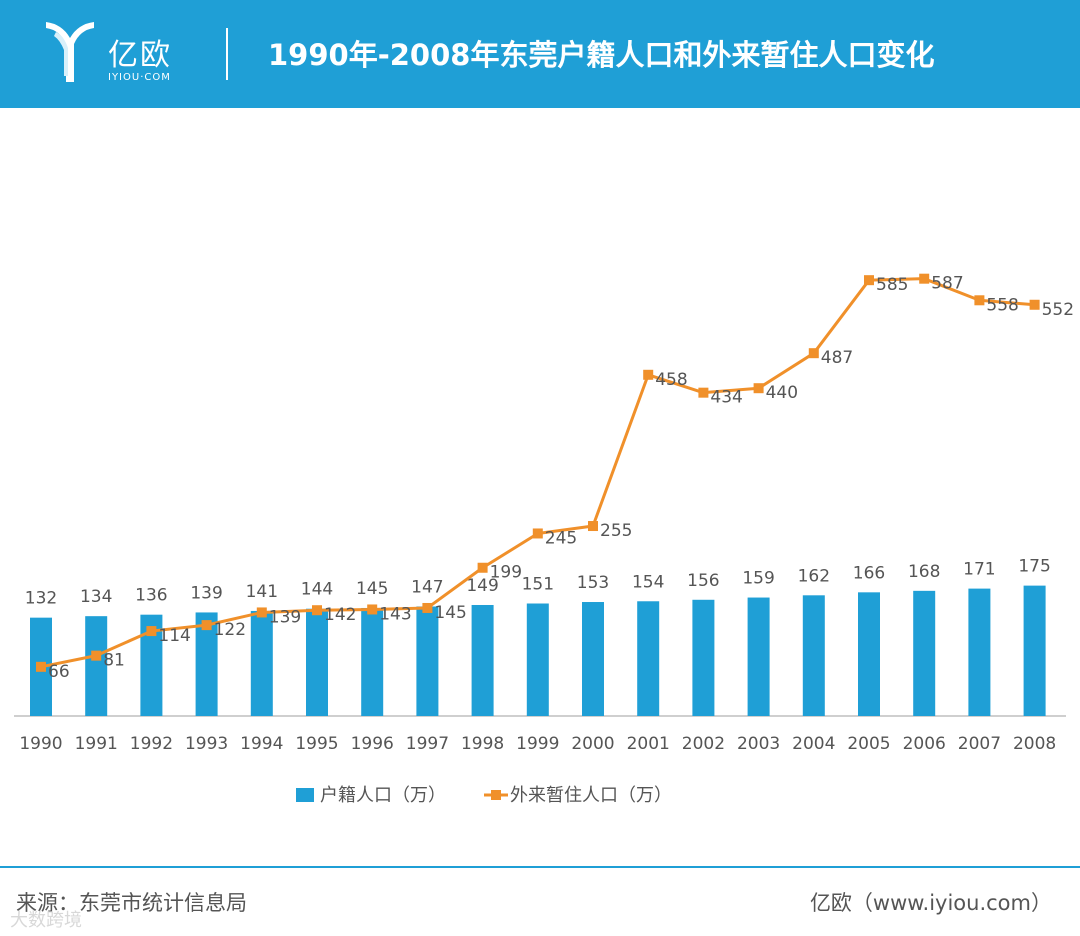 This screenshot has width=1080, height=936. What do you see at coordinates (317, 590) in the screenshot?
I see `bar-label-1995: 144` at bounding box center [317, 590].